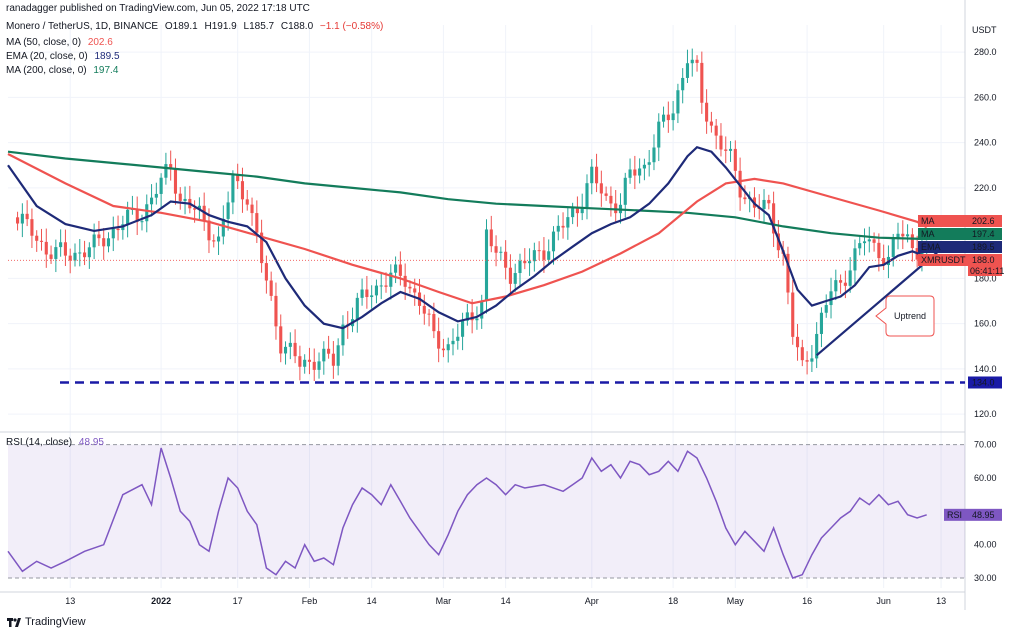 Image resolution: width=1024 pixels, height=637 pixels. I want to click on legend-ma50-value: 202.6, so click(100, 42).